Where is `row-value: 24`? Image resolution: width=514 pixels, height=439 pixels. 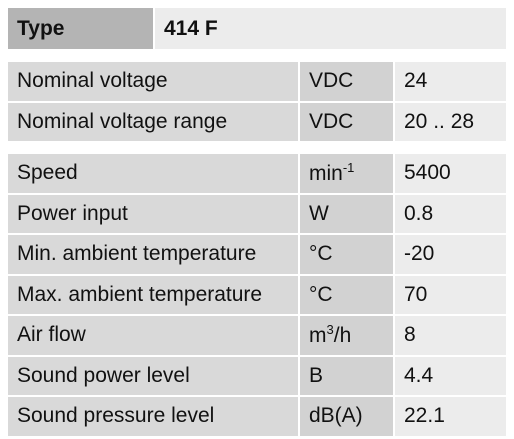 row-value: 24 is located at coordinates (450, 81).